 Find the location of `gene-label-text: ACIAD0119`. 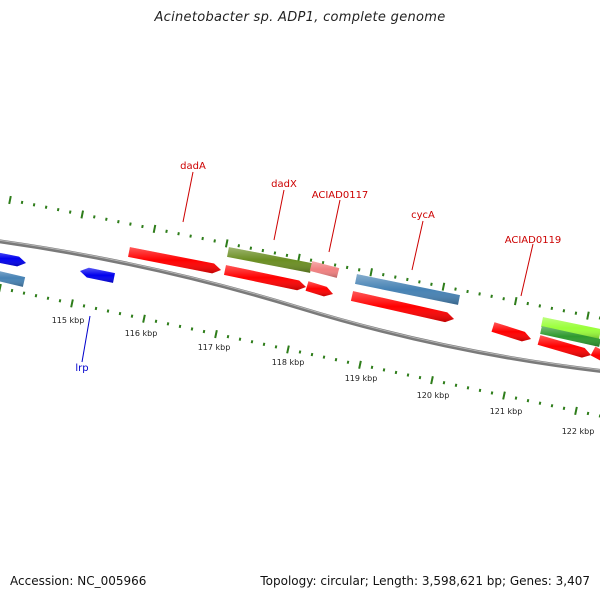

gene-label-text: ACIAD0119 is located at coordinates (533, 240).